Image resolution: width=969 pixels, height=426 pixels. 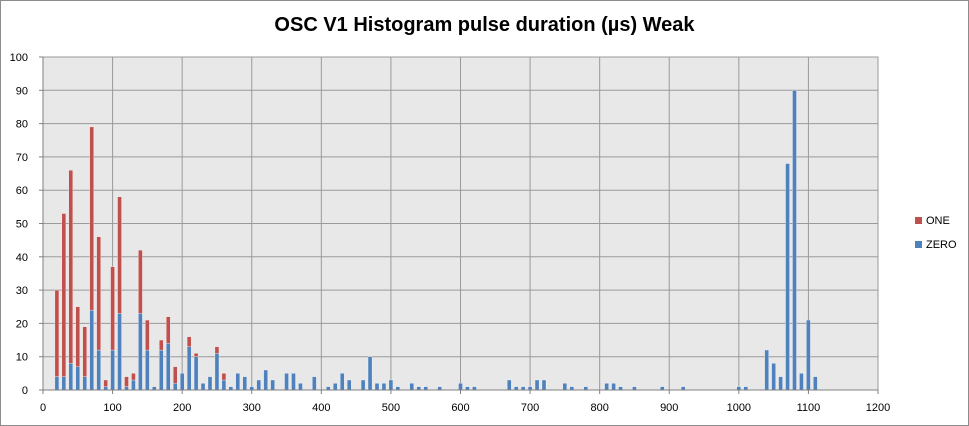 What do you see at coordinates (739, 408) in the screenshot?
I see `x-tick-label: 1000` at bounding box center [739, 408].